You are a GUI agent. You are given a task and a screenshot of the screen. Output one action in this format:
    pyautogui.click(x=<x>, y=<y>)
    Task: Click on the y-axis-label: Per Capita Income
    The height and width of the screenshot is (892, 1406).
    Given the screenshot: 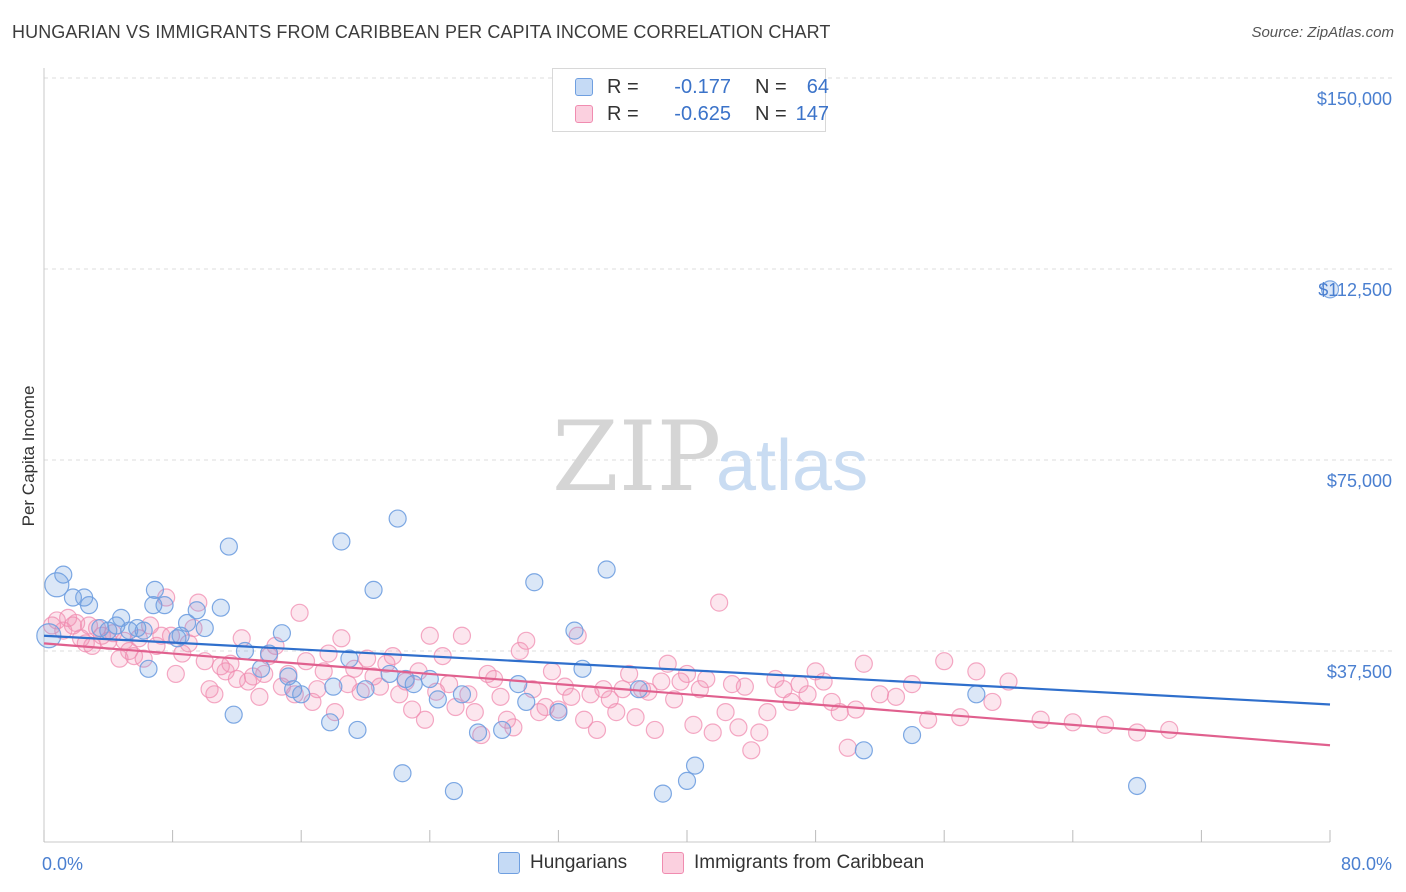 What is the action you would take?
    pyautogui.click(x=28, y=456)
    